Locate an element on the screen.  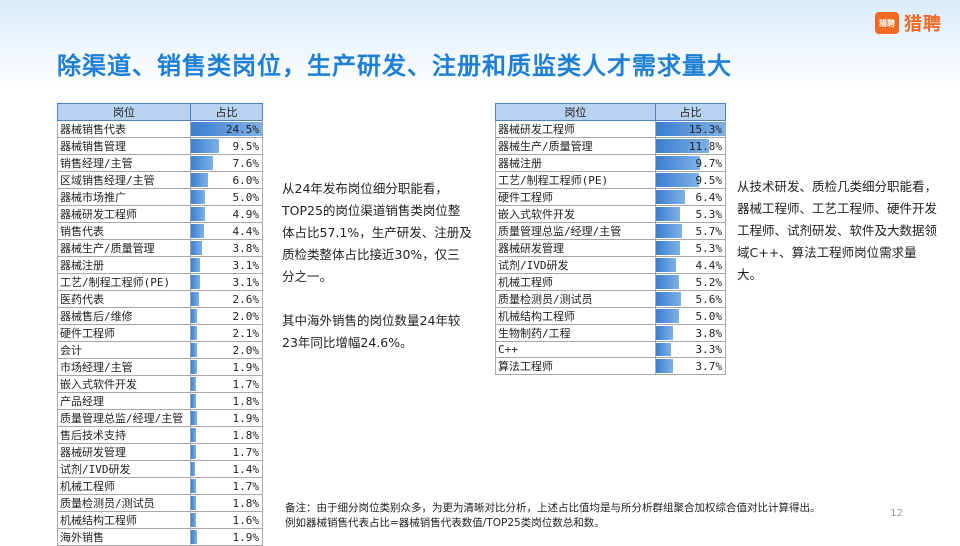
position-name-cell: 销售经理/主管 is located at coordinates (124, 163).